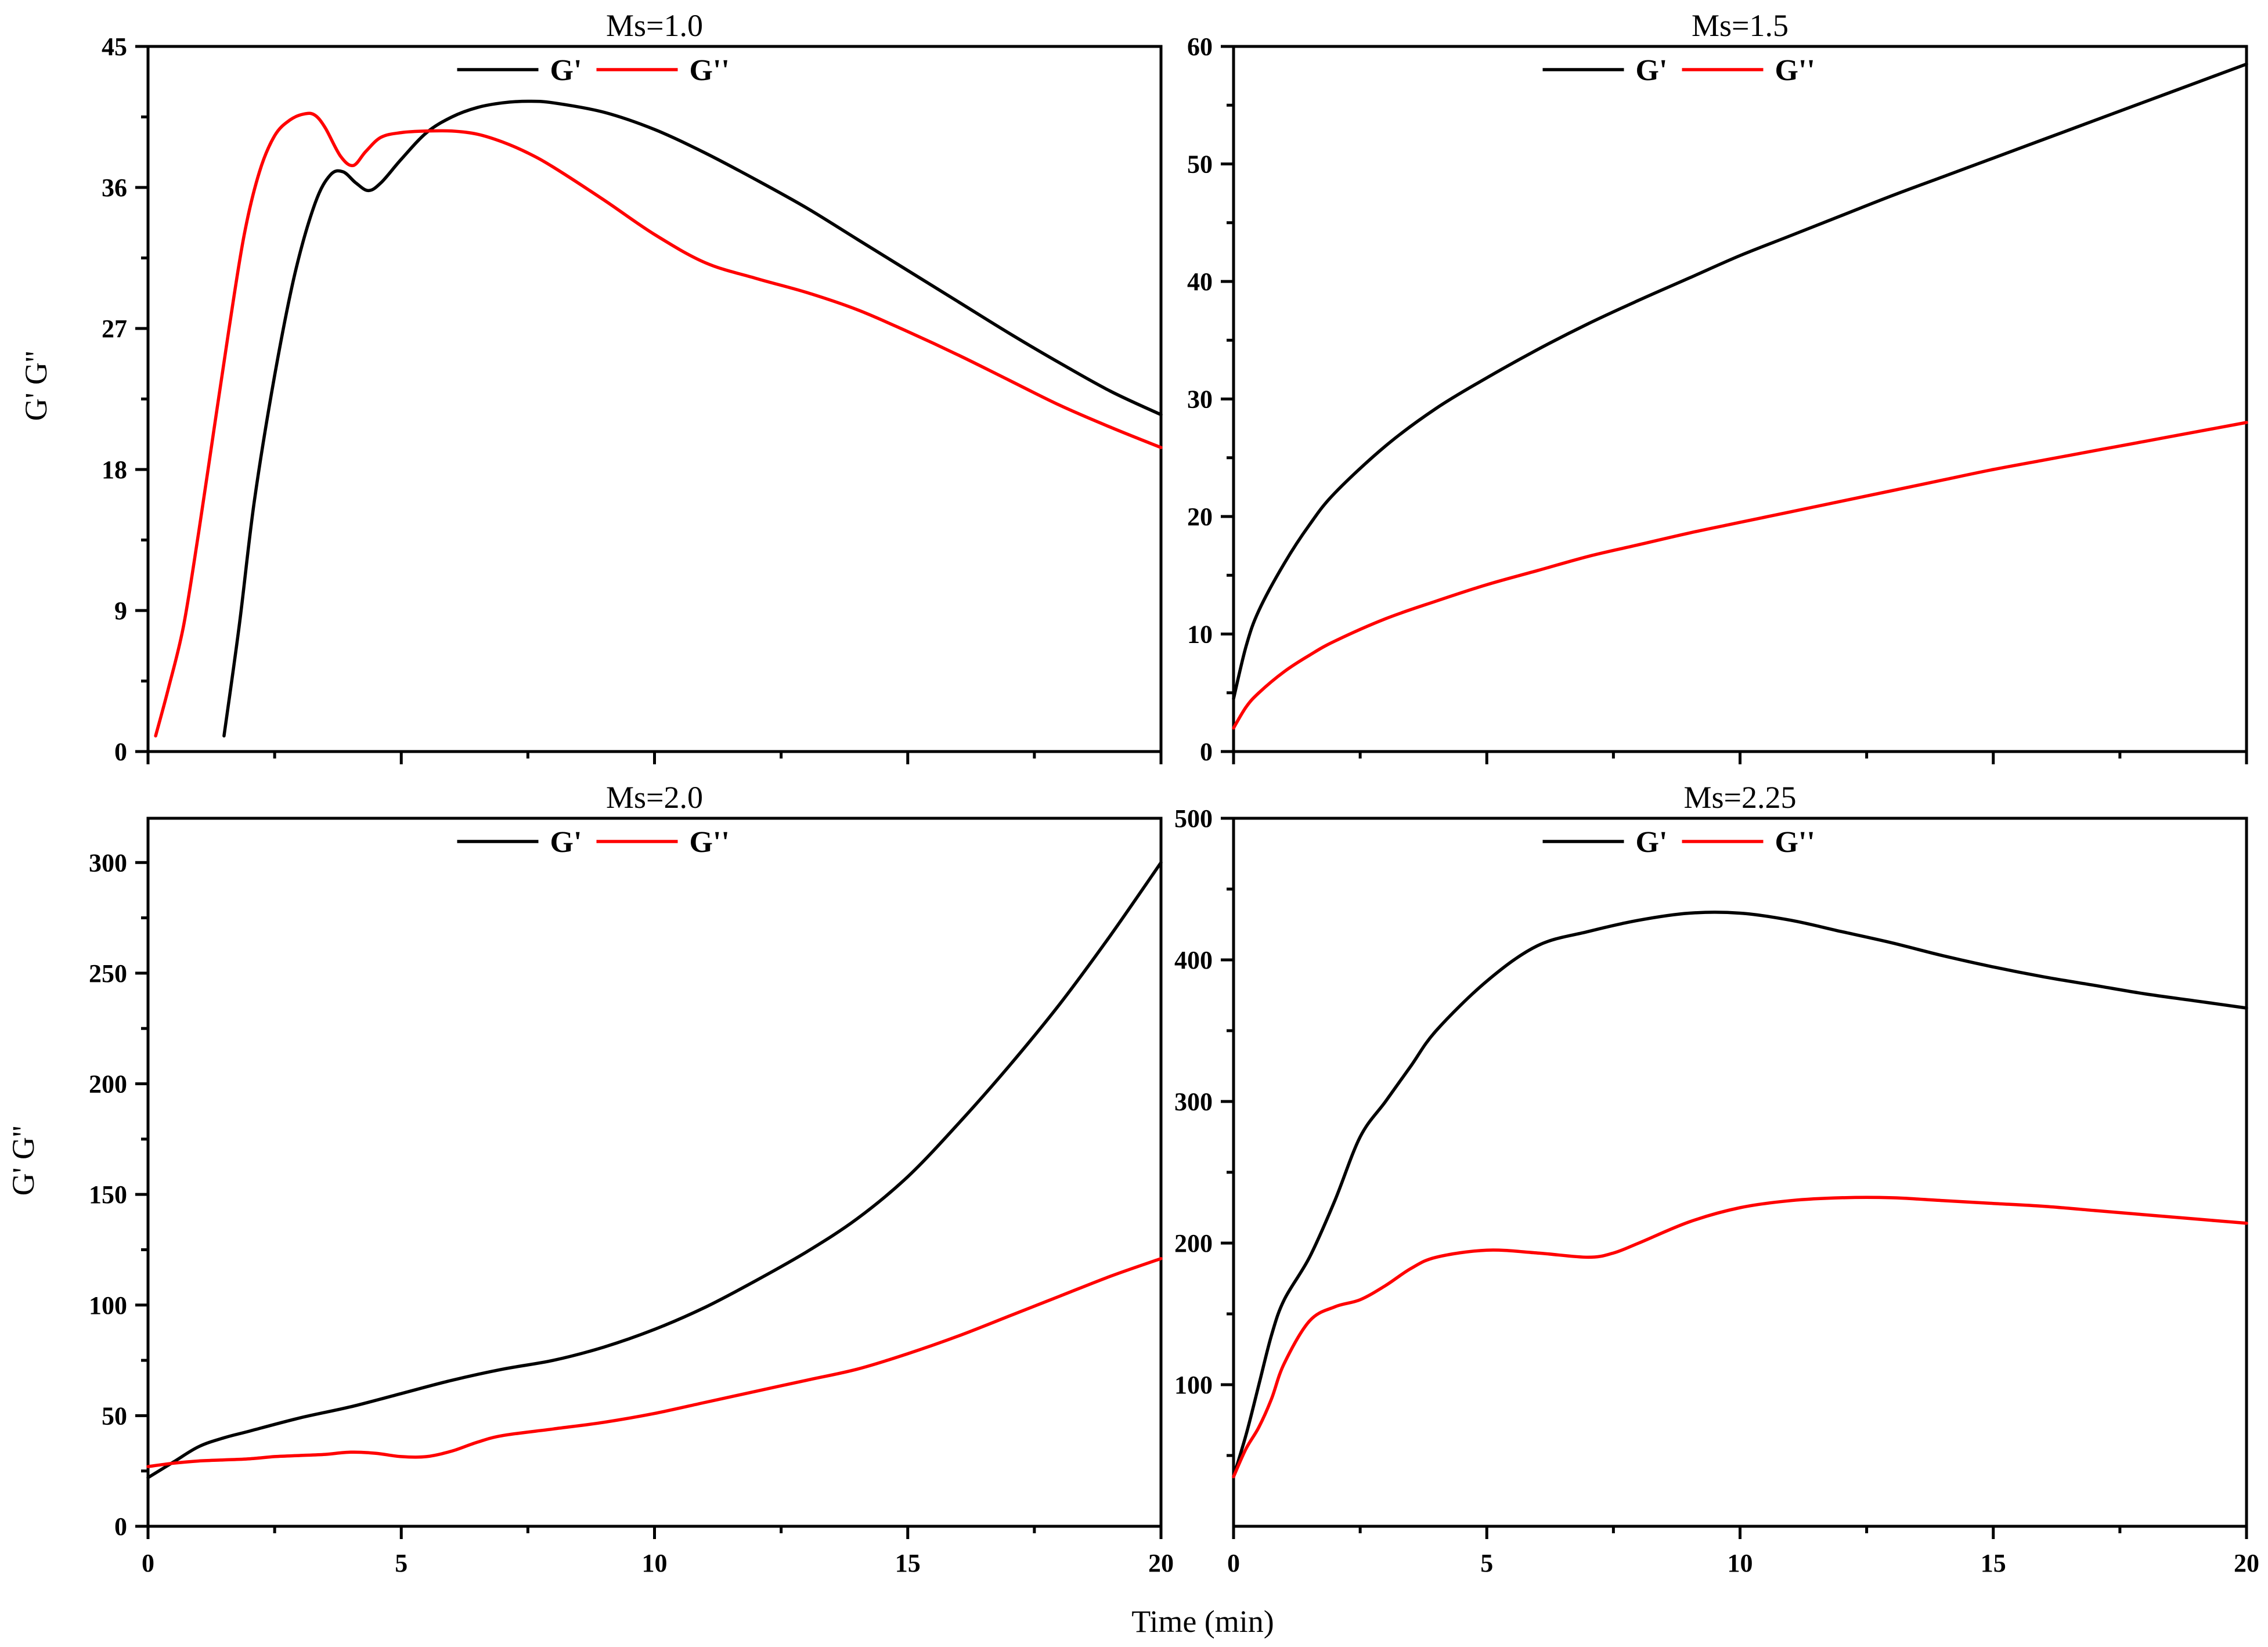 The height and width of the screenshot is (1647, 2268). Describe the element at coordinates (114, 188) in the screenshot. I see `y-tick-label: 36` at that location.